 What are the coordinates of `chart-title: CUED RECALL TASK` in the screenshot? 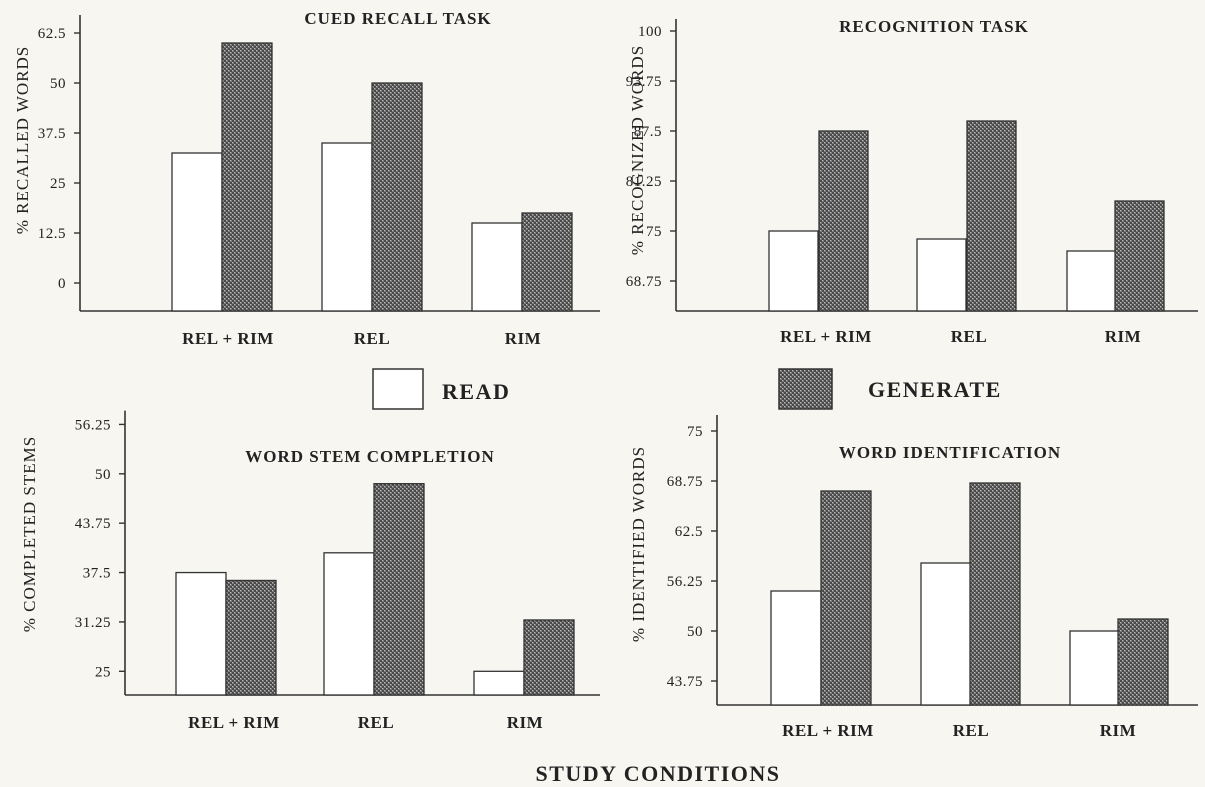 It's located at (397, 18).